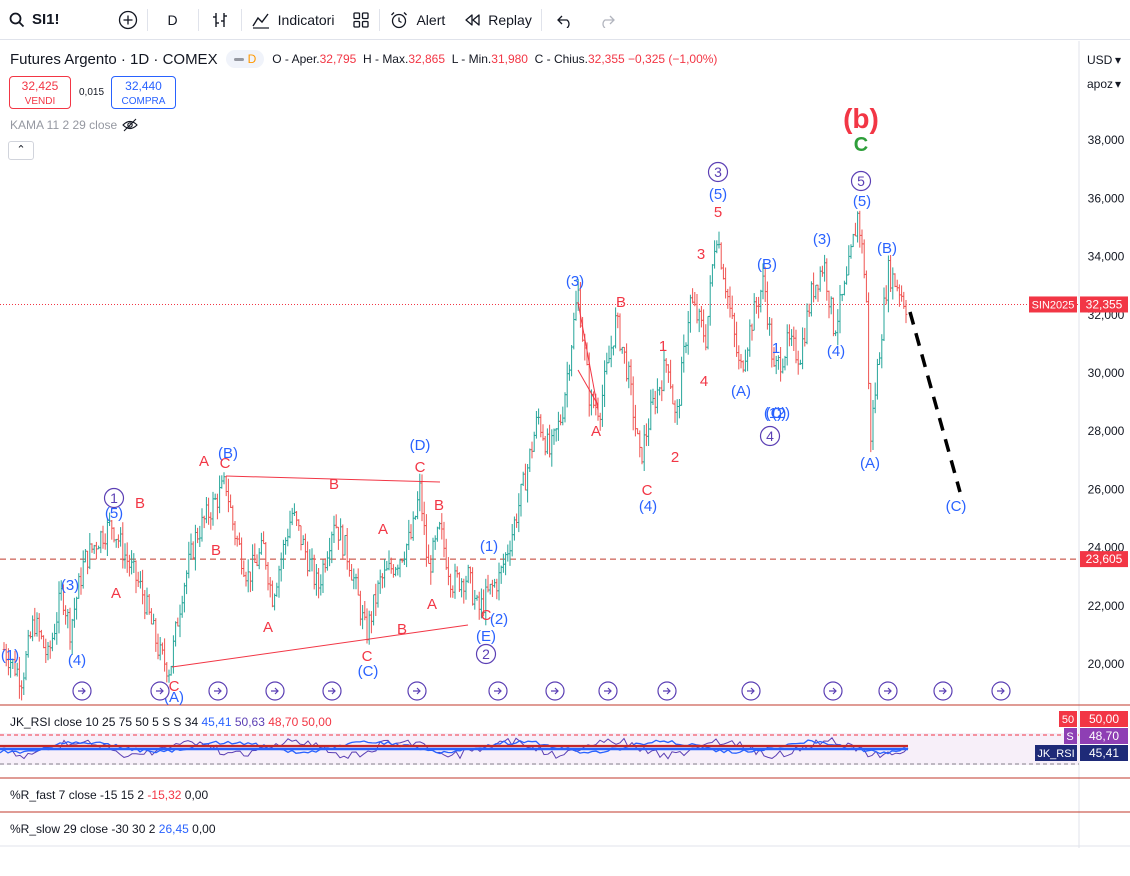  I want to click on redo-icon, so click(608, 21).